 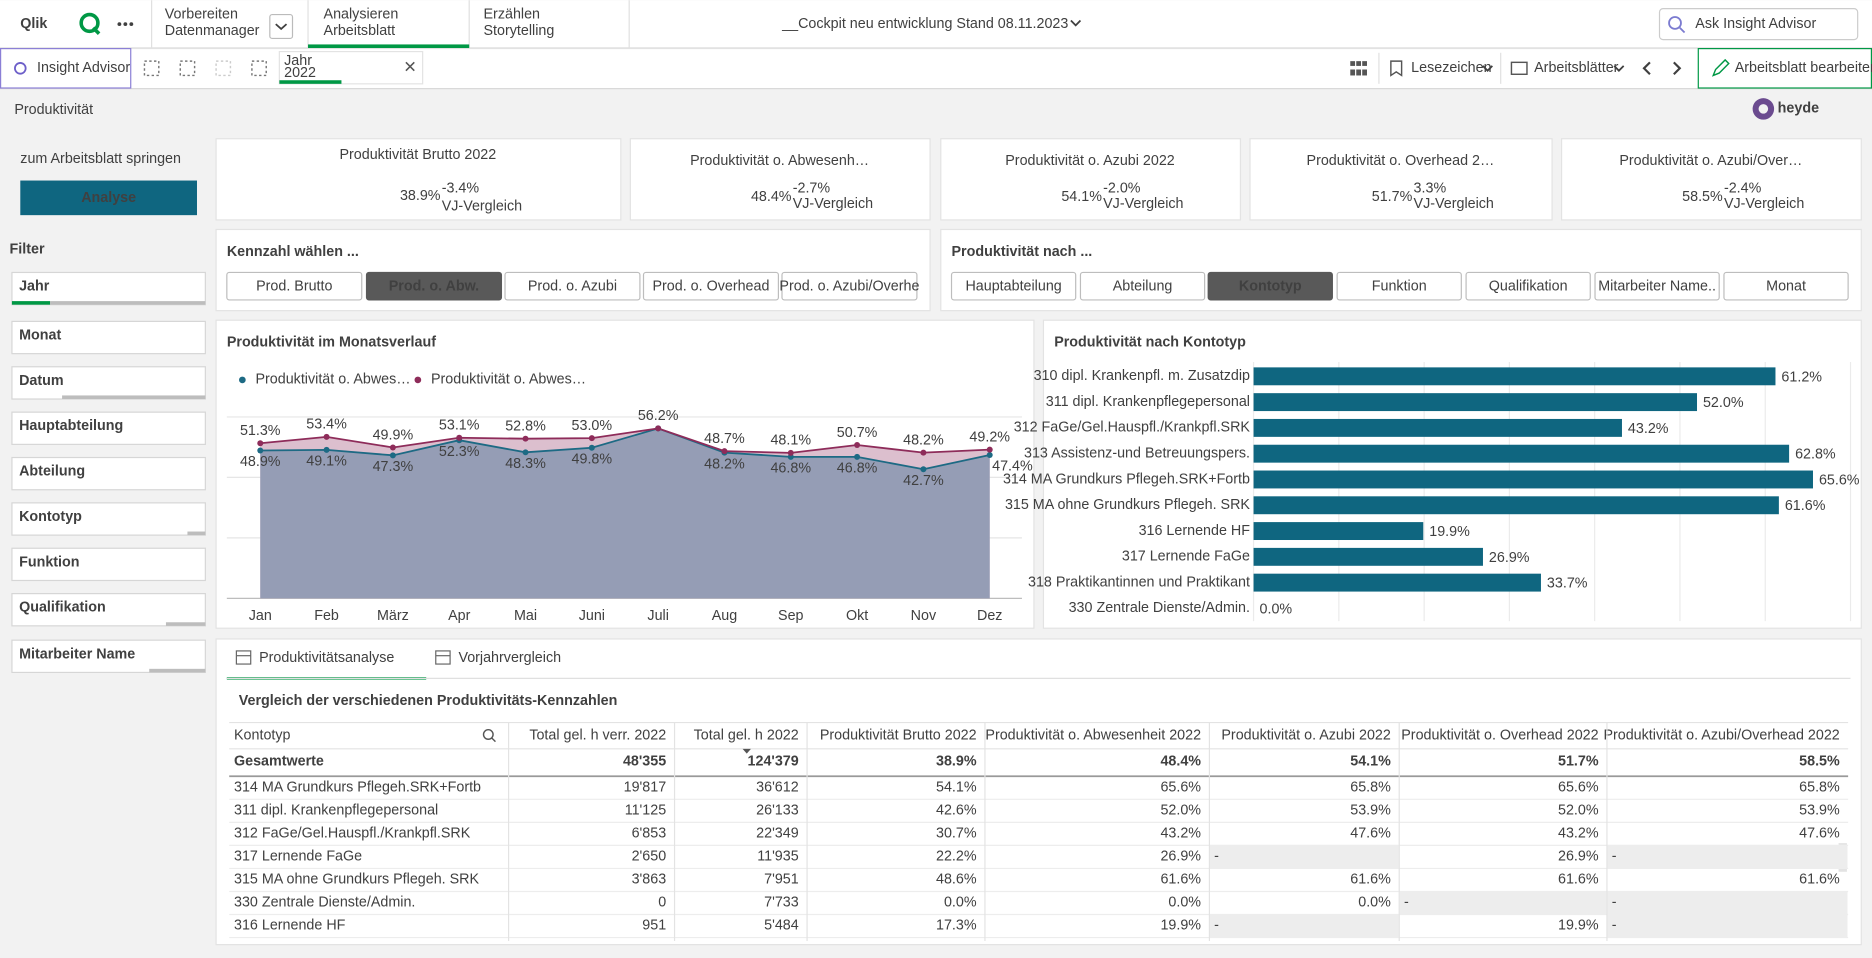 What do you see at coordinates (410, 66) in the screenshot?
I see `clear-selection` at bounding box center [410, 66].